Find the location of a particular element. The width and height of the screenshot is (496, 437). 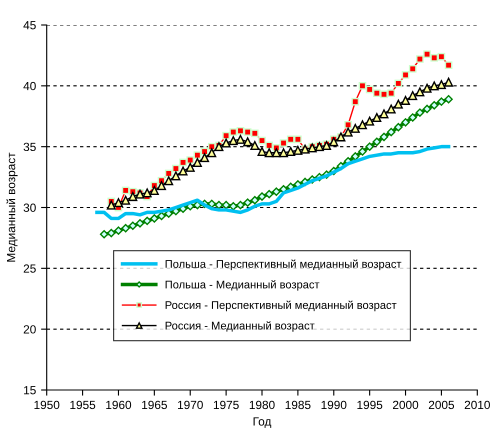

x-tick-label: 2005 is located at coordinates (441, 405).